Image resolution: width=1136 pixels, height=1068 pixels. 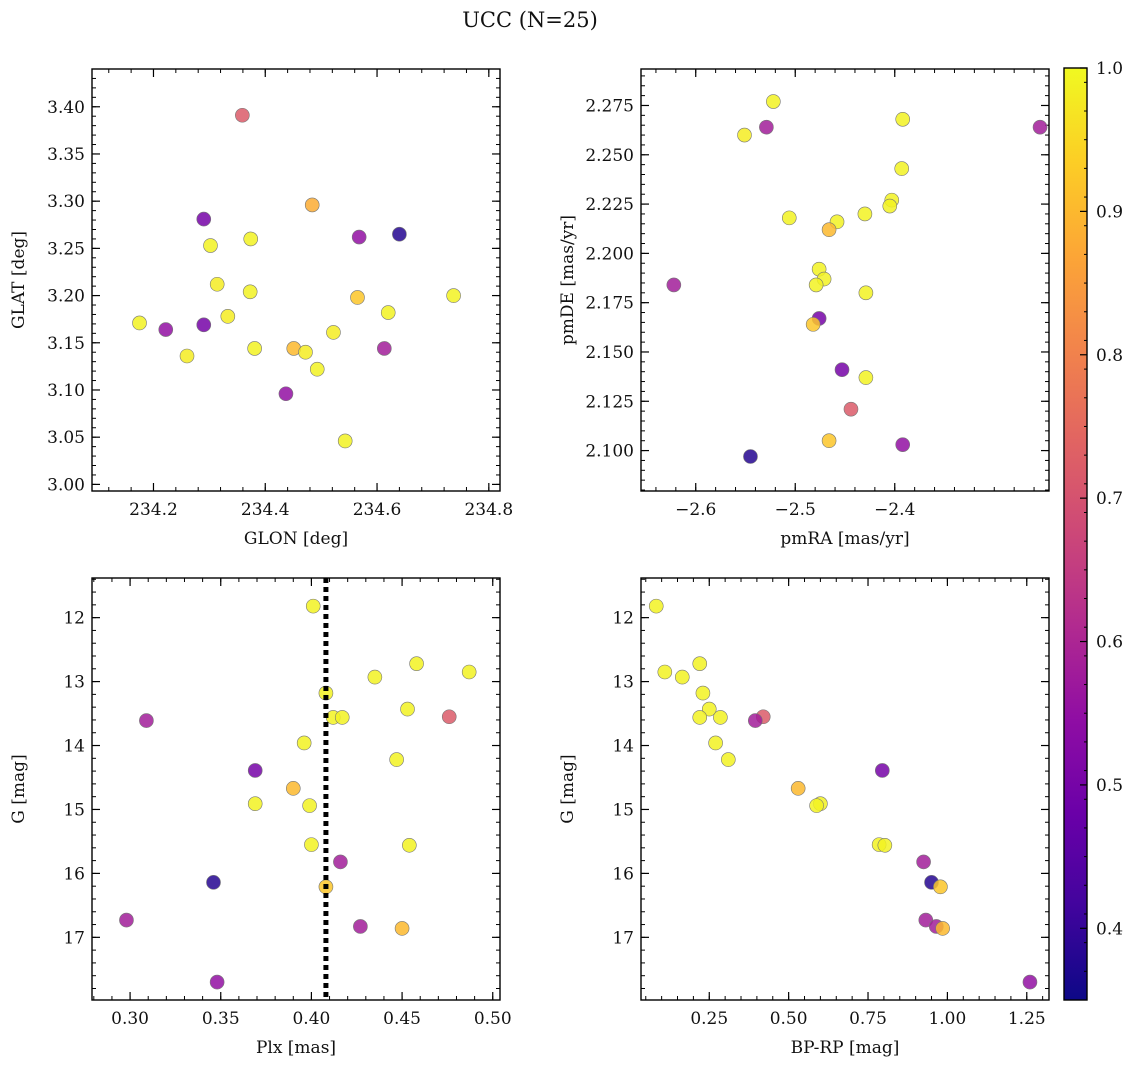 I want to click on y-tick-label: 2.150, so click(x=609, y=353).